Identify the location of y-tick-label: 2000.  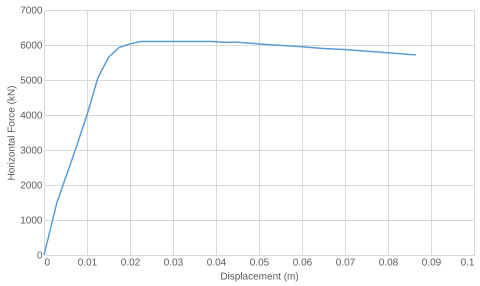
(31, 186).